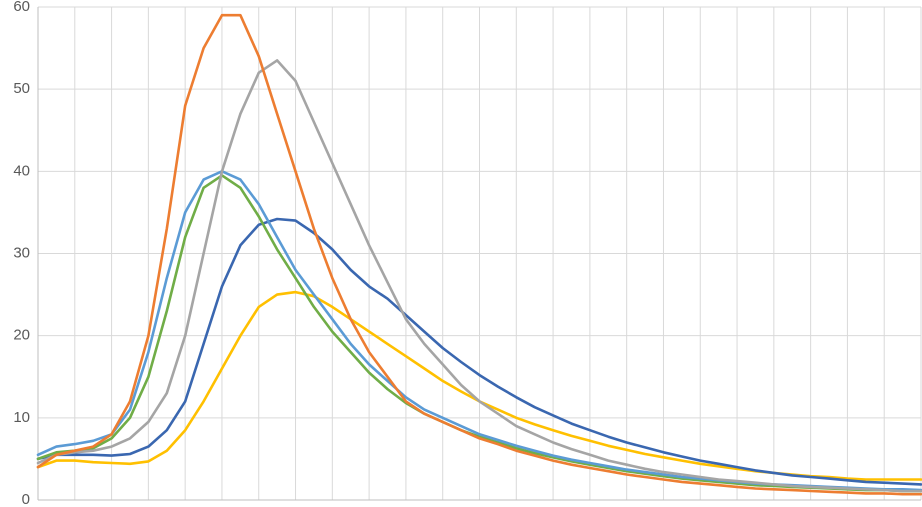 The width and height of the screenshot is (922, 507). What do you see at coordinates (21, 417) in the screenshot?
I see `y-tick-label: 10` at bounding box center [21, 417].